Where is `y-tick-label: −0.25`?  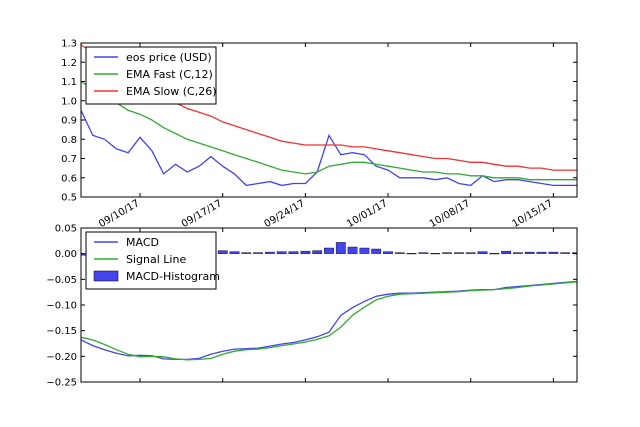
y-tick-label: −0.25 is located at coordinates (61, 383).